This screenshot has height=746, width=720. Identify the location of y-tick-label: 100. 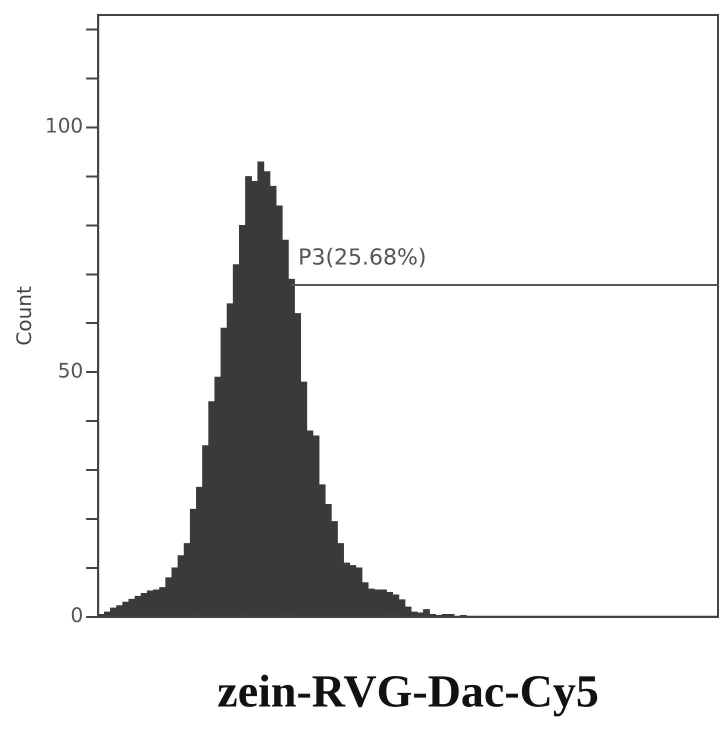
(64, 126).